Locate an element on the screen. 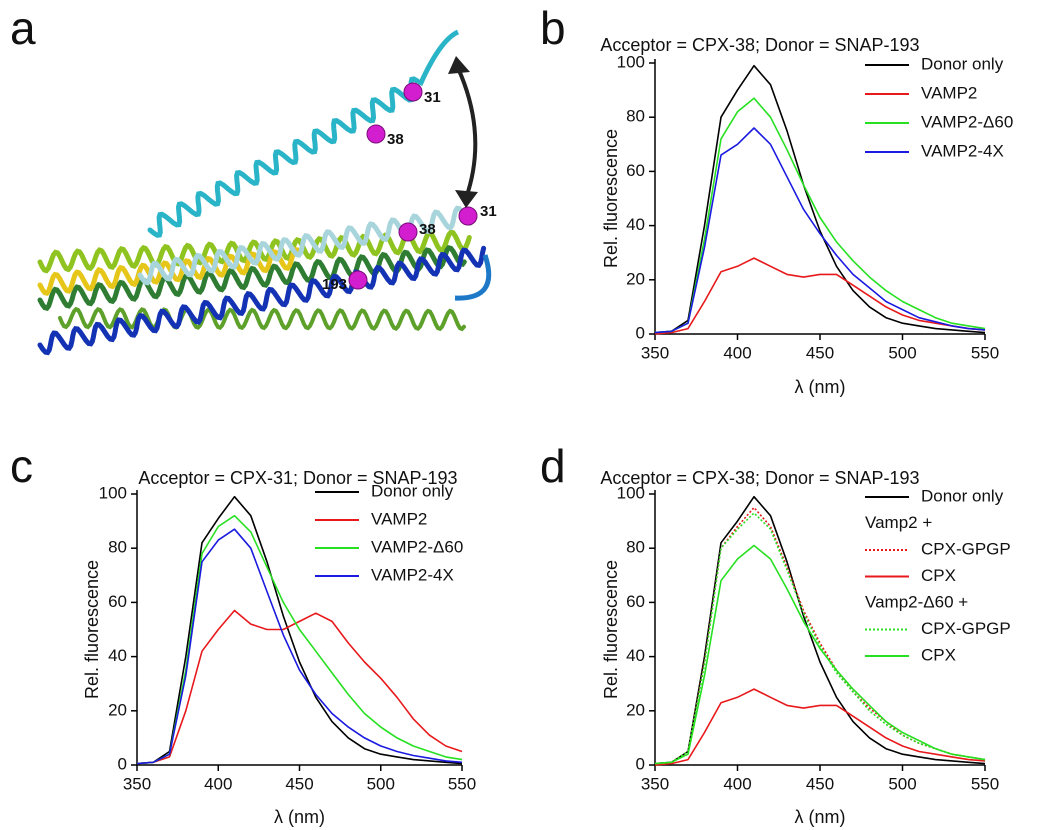 The width and height of the screenshot is (1050, 830). motion-arrow is located at coordinates (467, 133).